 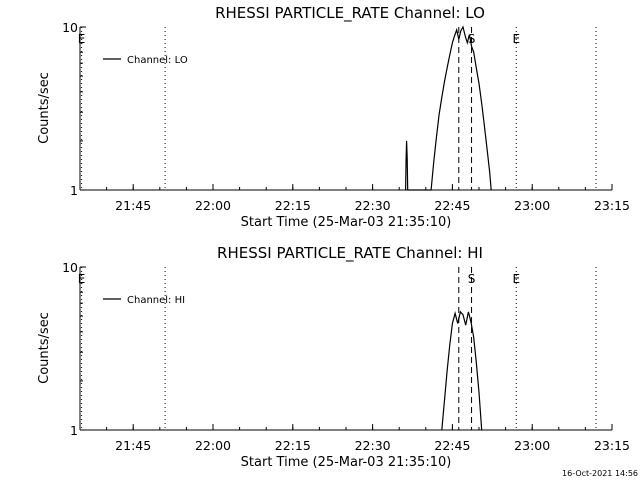 I want to click on legend-label: Channel: HI, so click(x=156, y=300).